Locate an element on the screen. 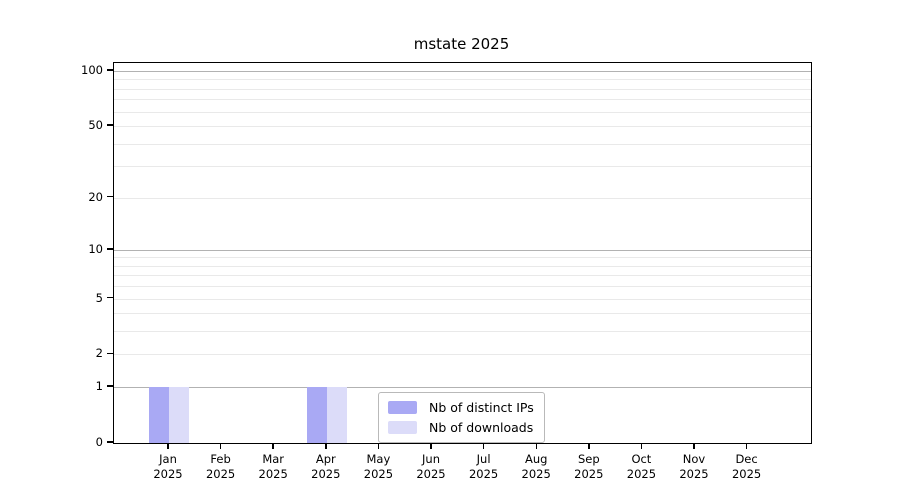 This screenshot has width=900, height=500. x-tick-dec is located at coordinates (746, 446).